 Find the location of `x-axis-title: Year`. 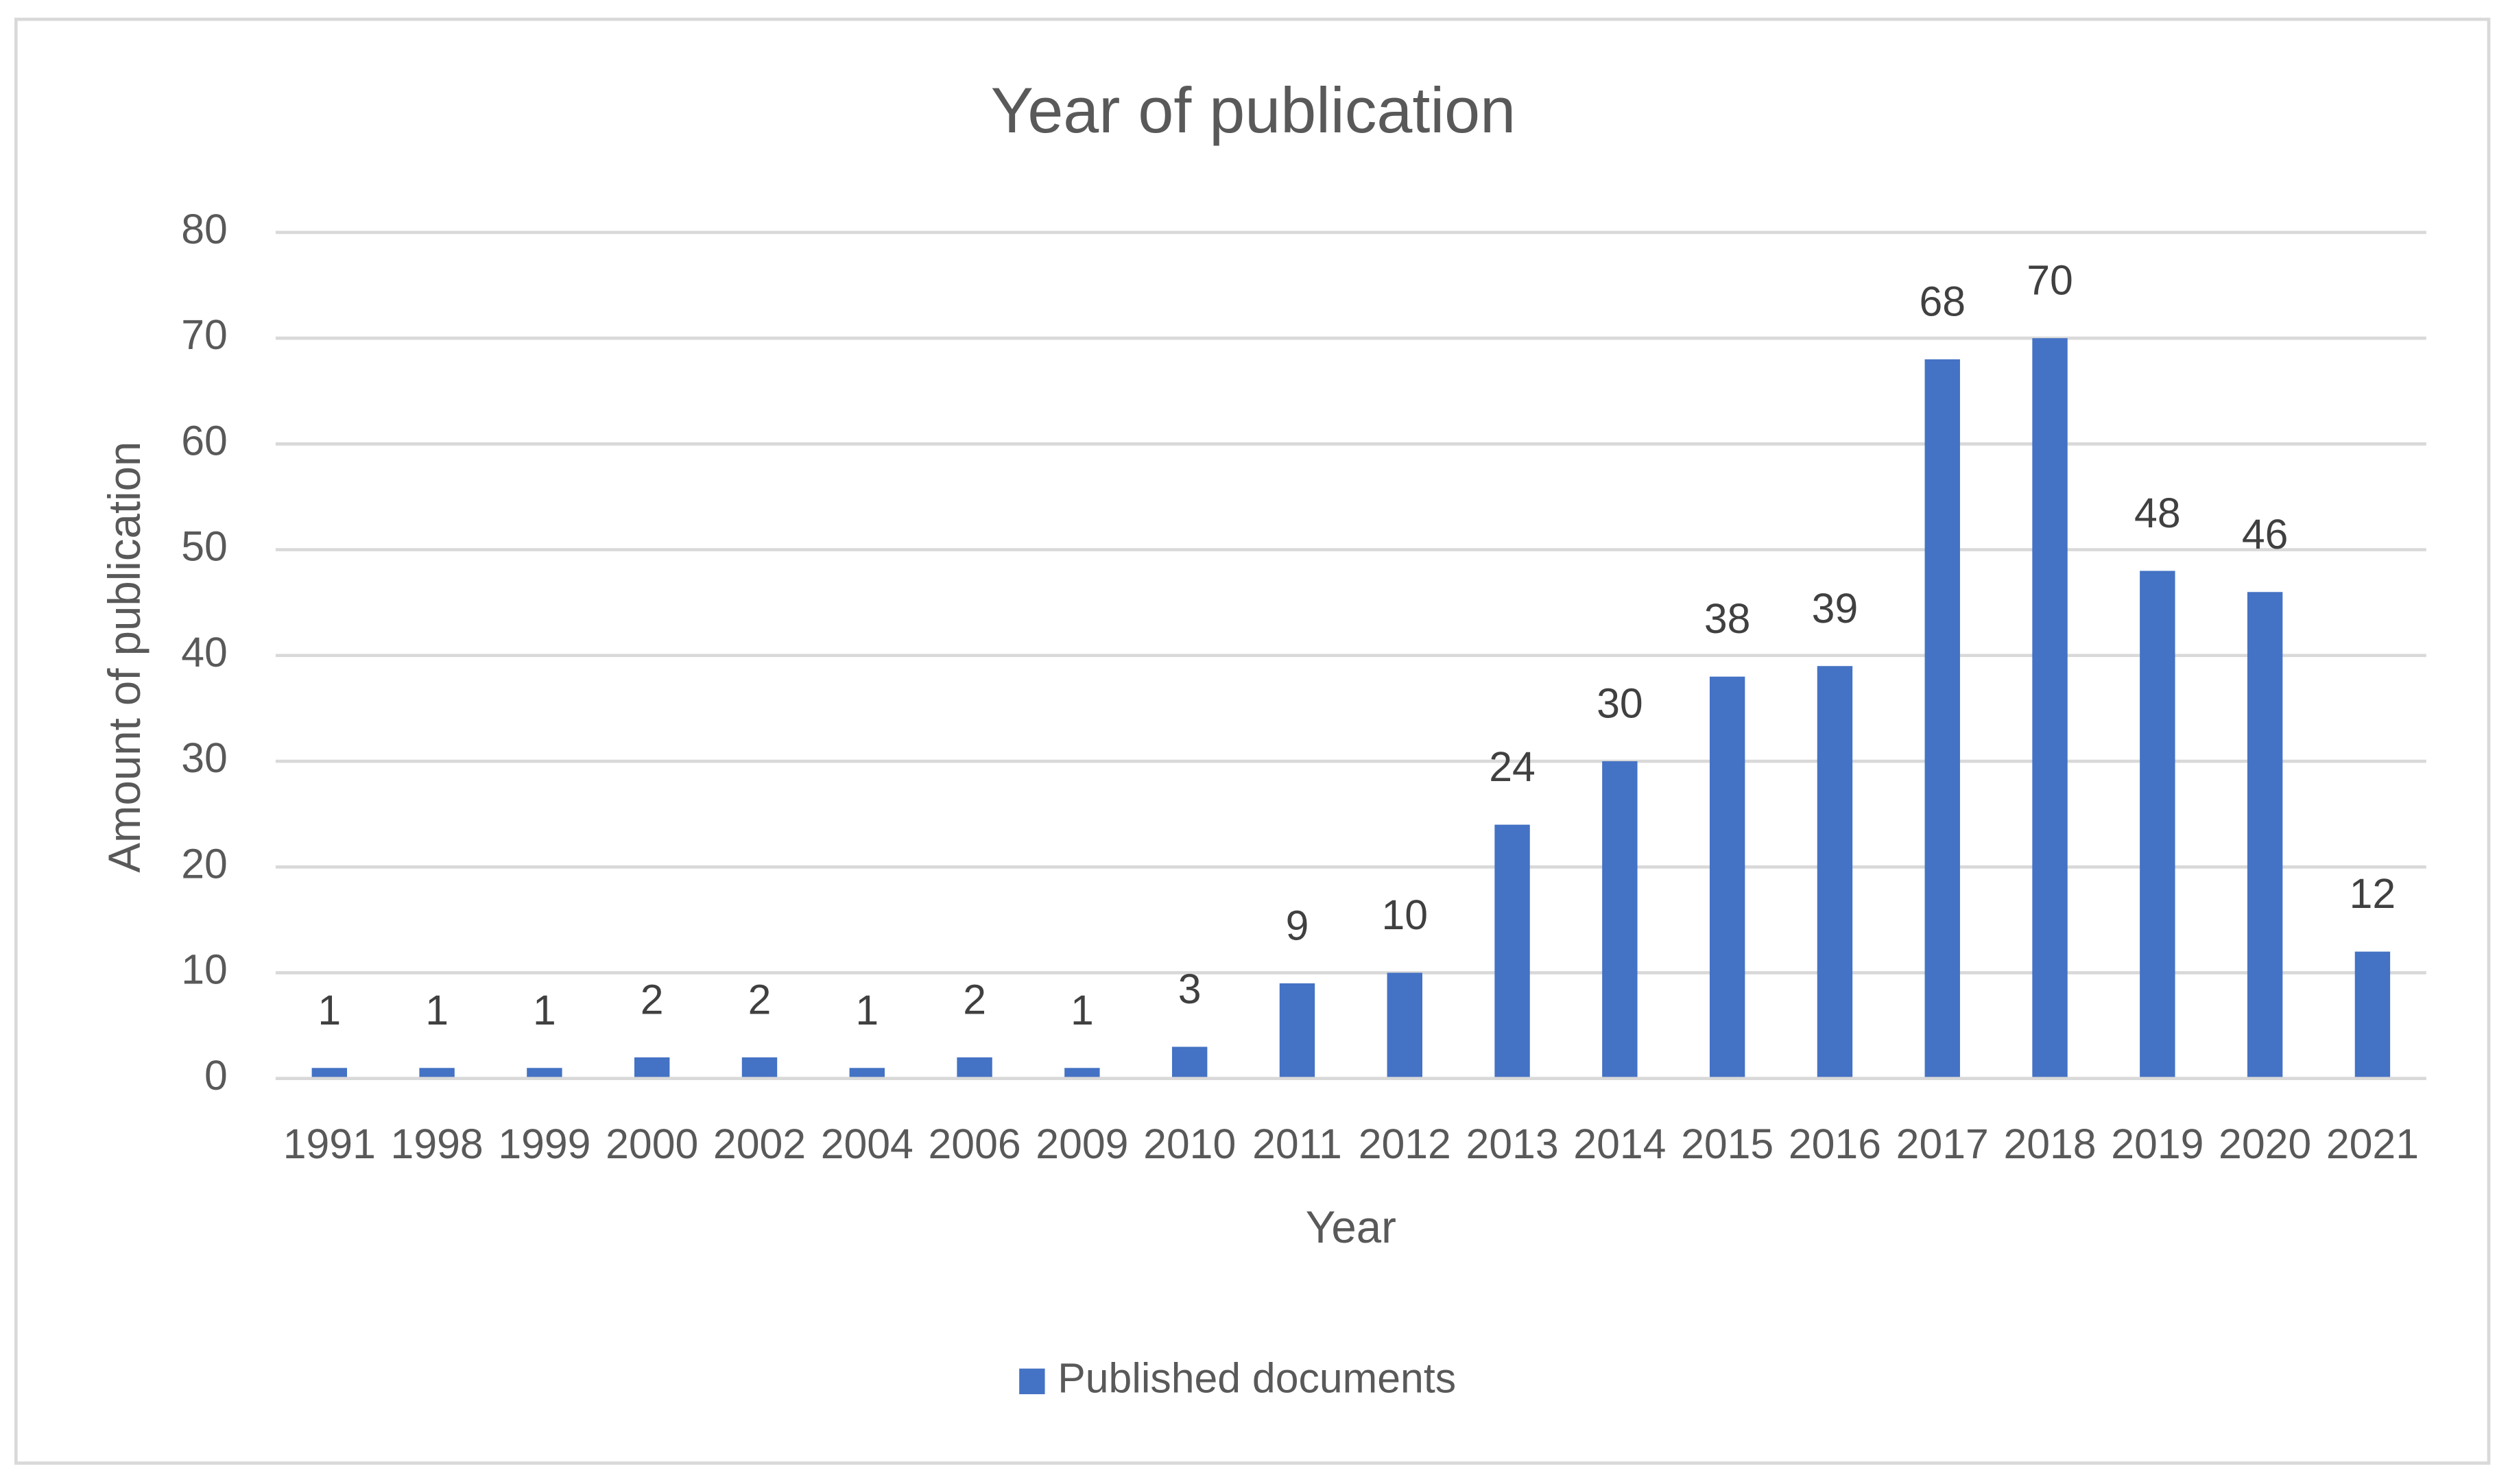

x-axis-title: Year is located at coordinates (1351, 1227).